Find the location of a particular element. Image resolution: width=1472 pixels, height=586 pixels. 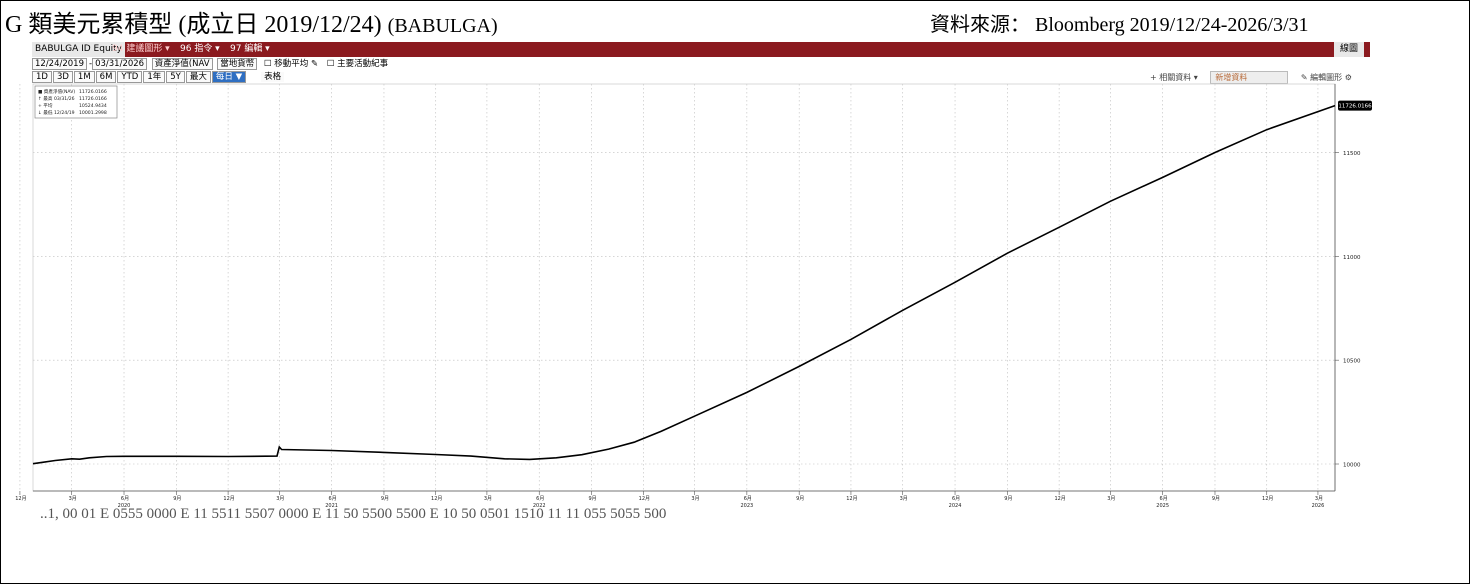

page-title: G 類美元累積型 (成立日 2019/12/24) (BABULGA) is located at coordinates (251, 21).